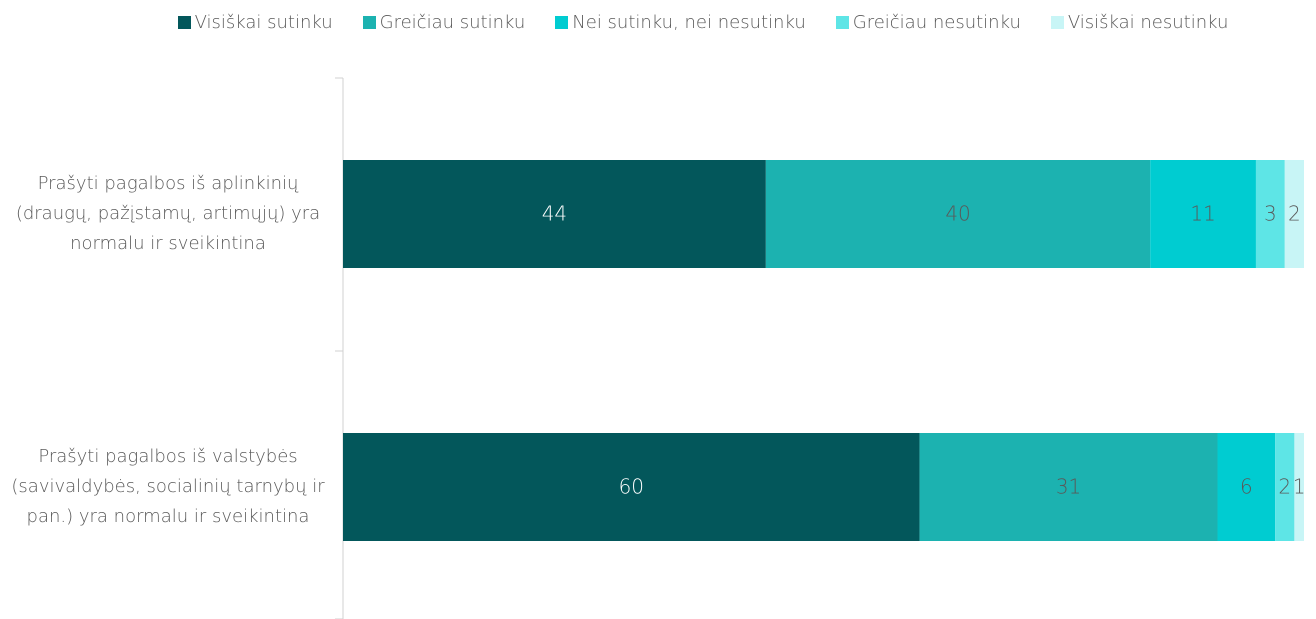 The height and width of the screenshot is (619, 1316). I want to click on value-label: 6, so click(1246, 487).